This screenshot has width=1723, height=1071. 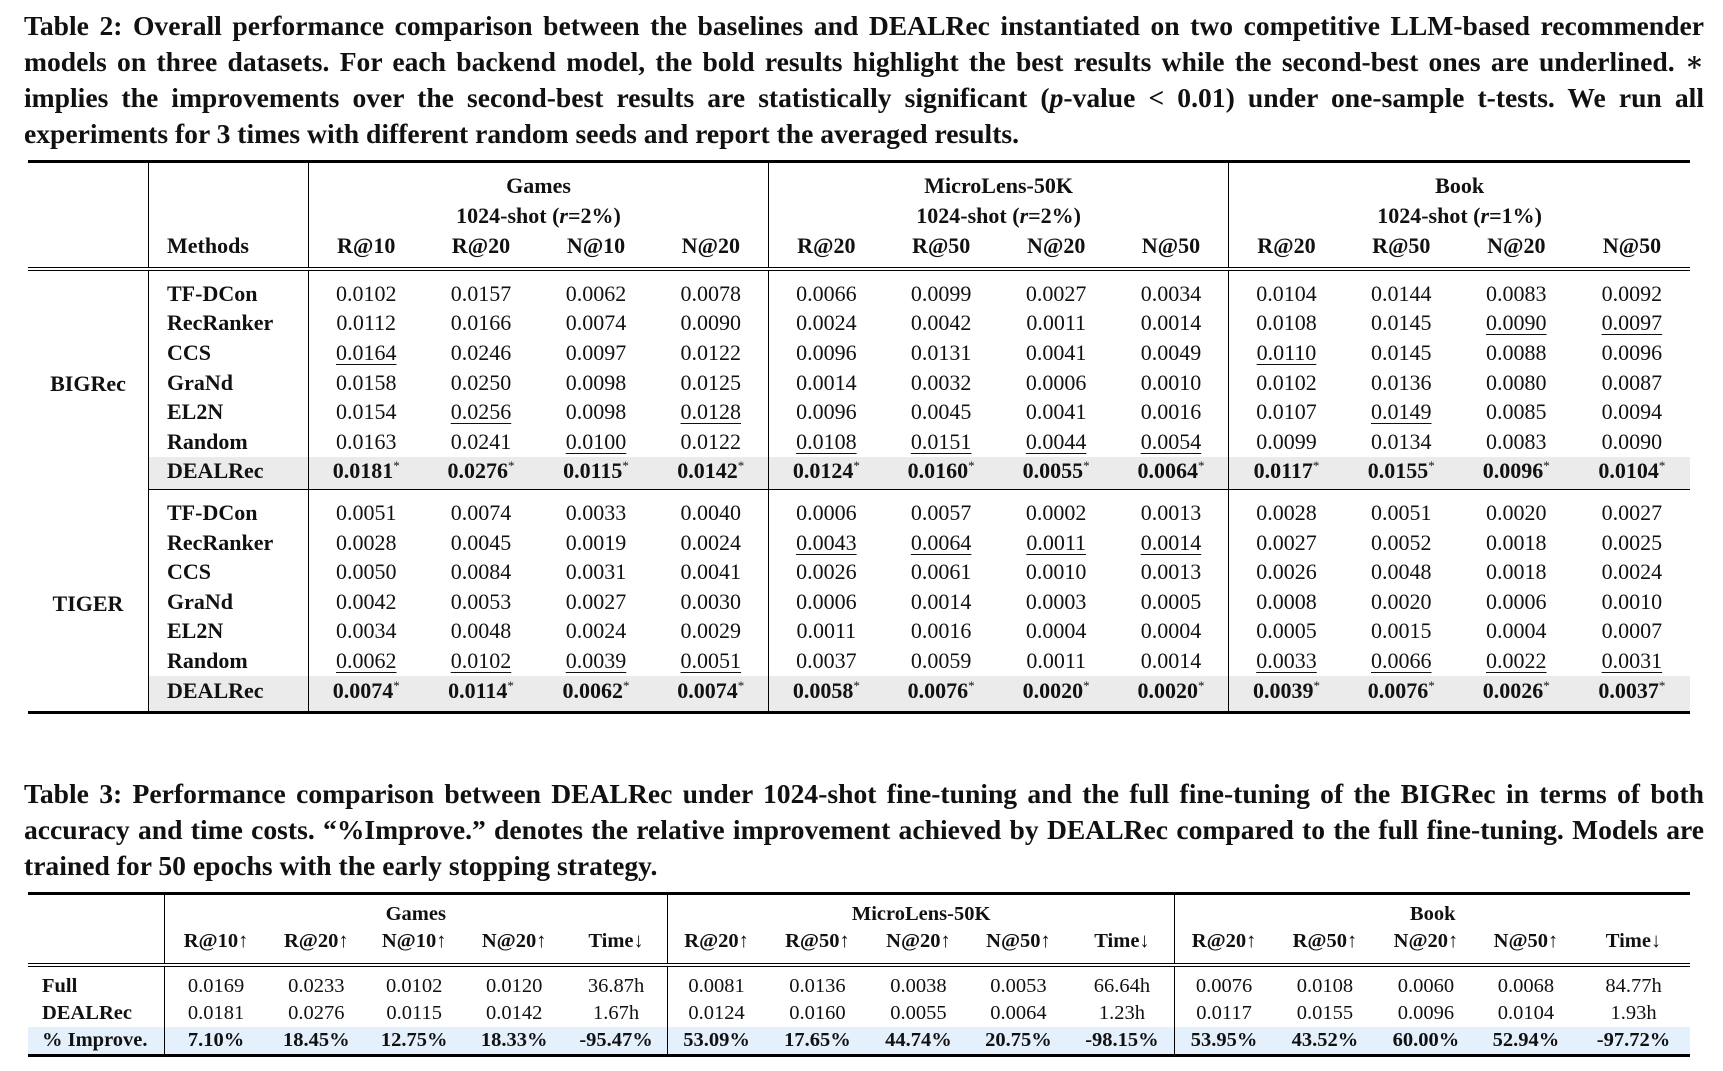 I want to click on cell-value: 0.0094, so click(x=1632, y=412).